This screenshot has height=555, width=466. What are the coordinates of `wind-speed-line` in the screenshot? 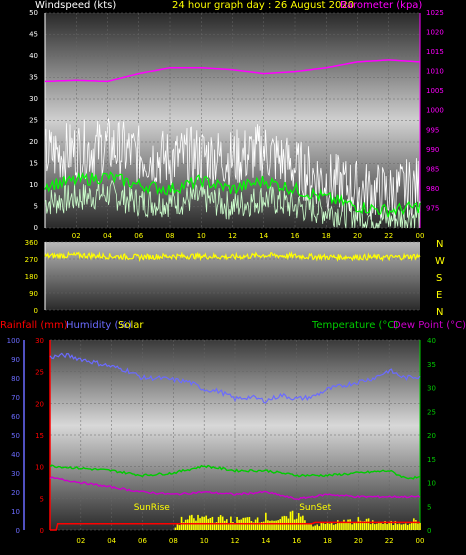 It's located at (232, 204).